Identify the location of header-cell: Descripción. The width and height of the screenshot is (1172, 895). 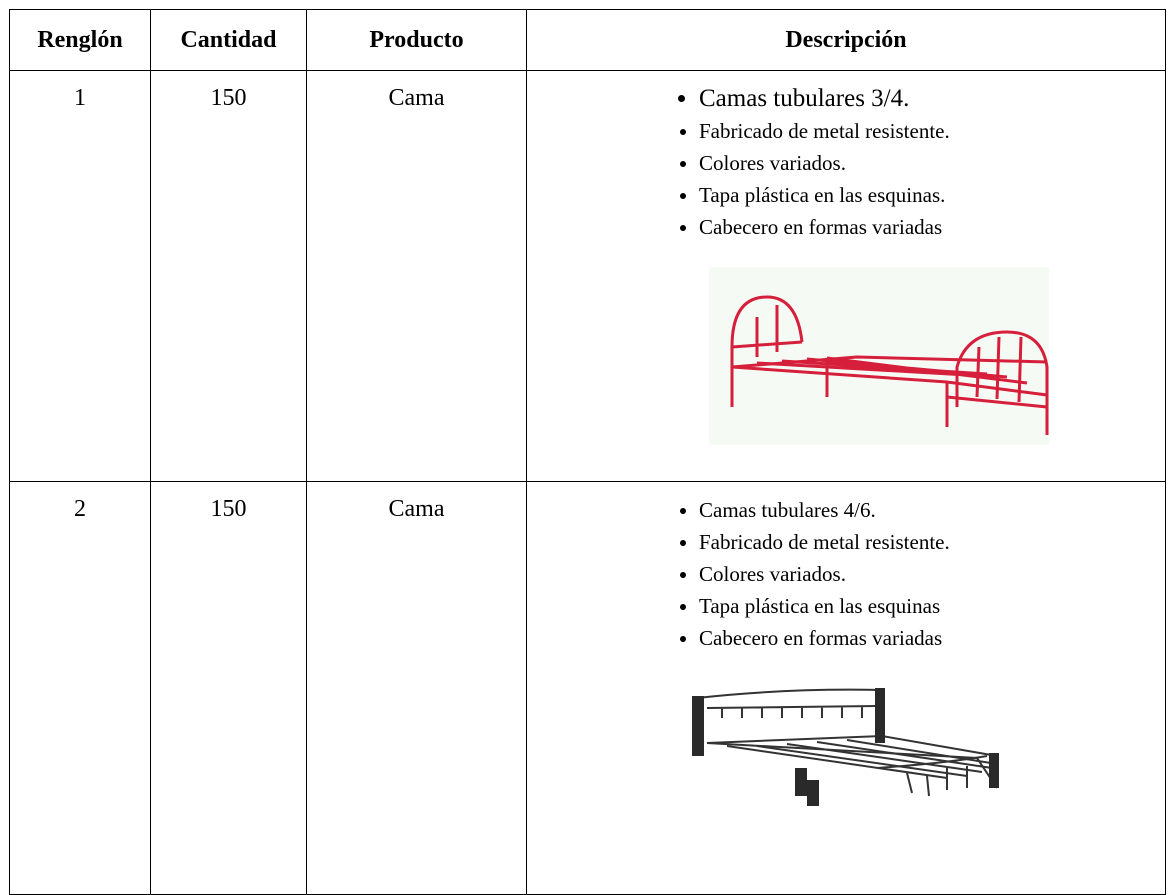
(846, 40).